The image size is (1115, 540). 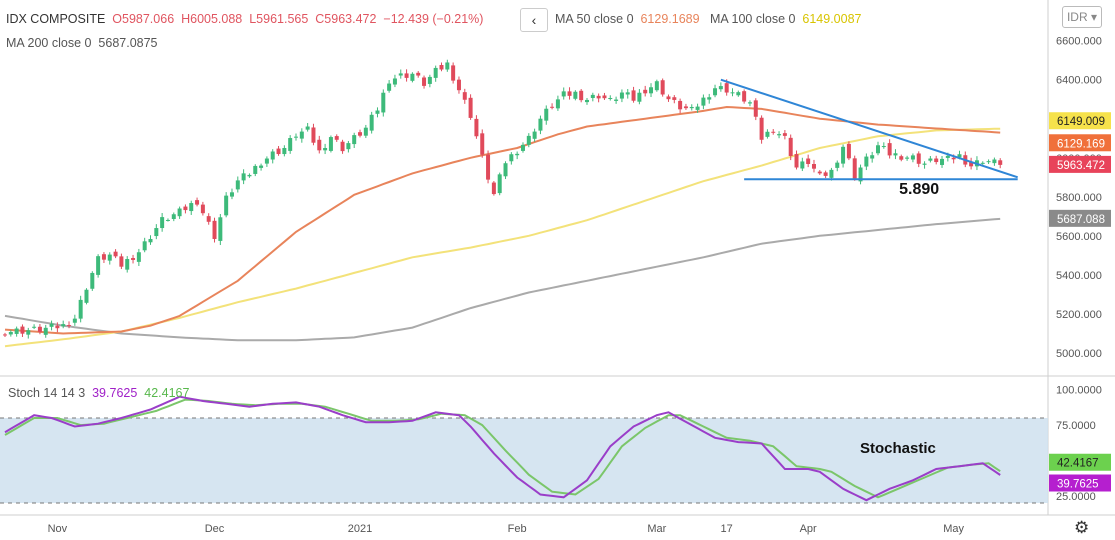 I want to click on ma50-value: 6129.1689, so click(x=670, y=19).